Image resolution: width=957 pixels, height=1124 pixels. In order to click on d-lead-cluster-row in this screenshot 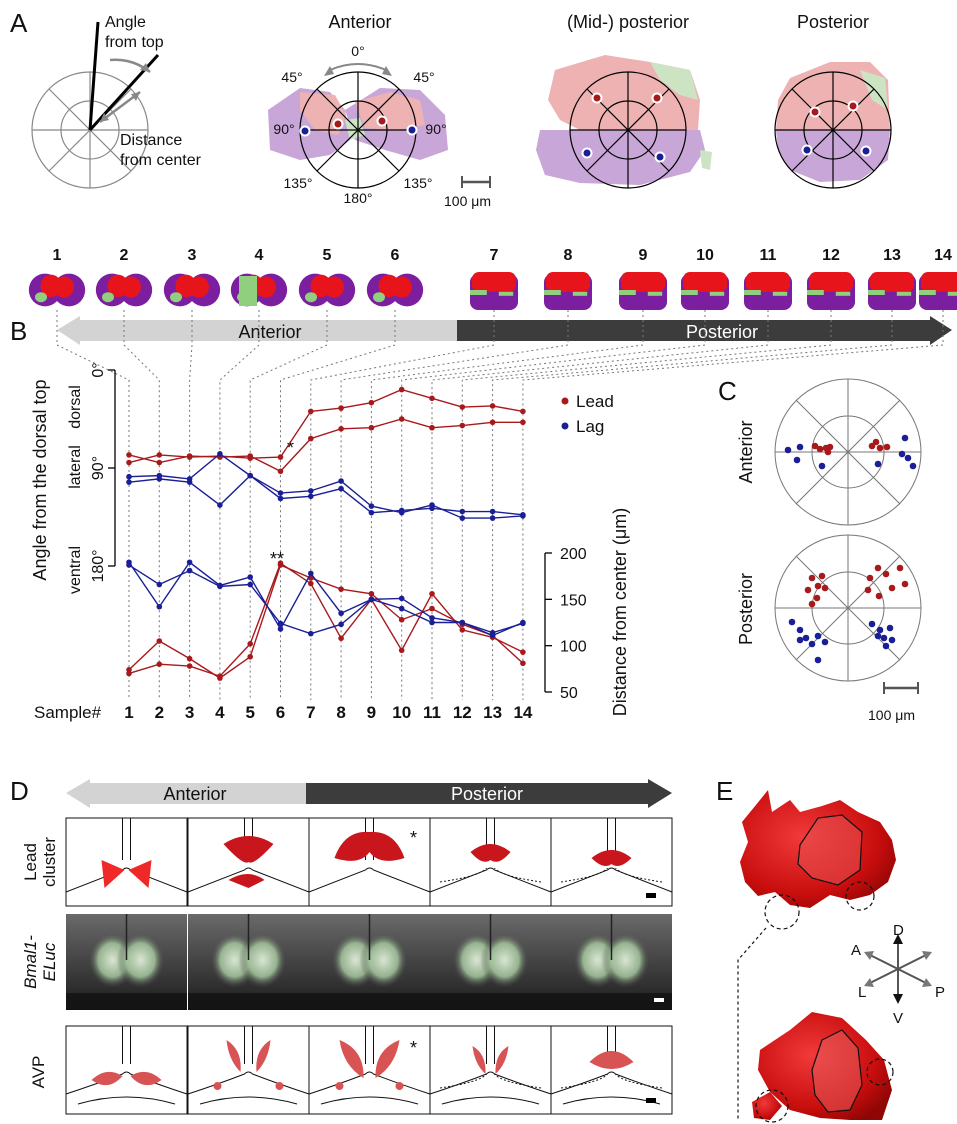, I will do `click(369, 862)`.